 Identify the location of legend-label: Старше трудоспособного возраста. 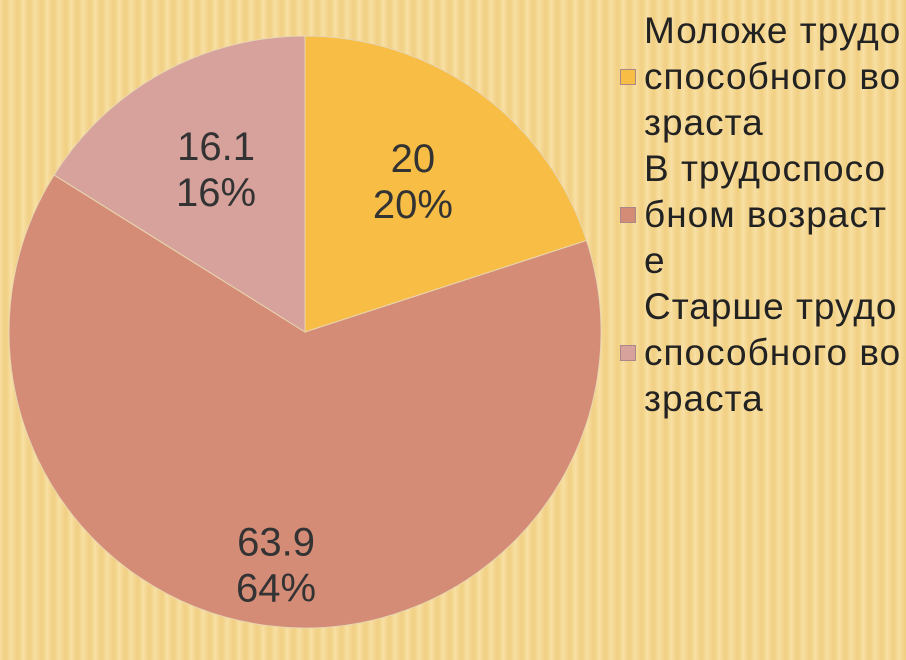
(773, 352).